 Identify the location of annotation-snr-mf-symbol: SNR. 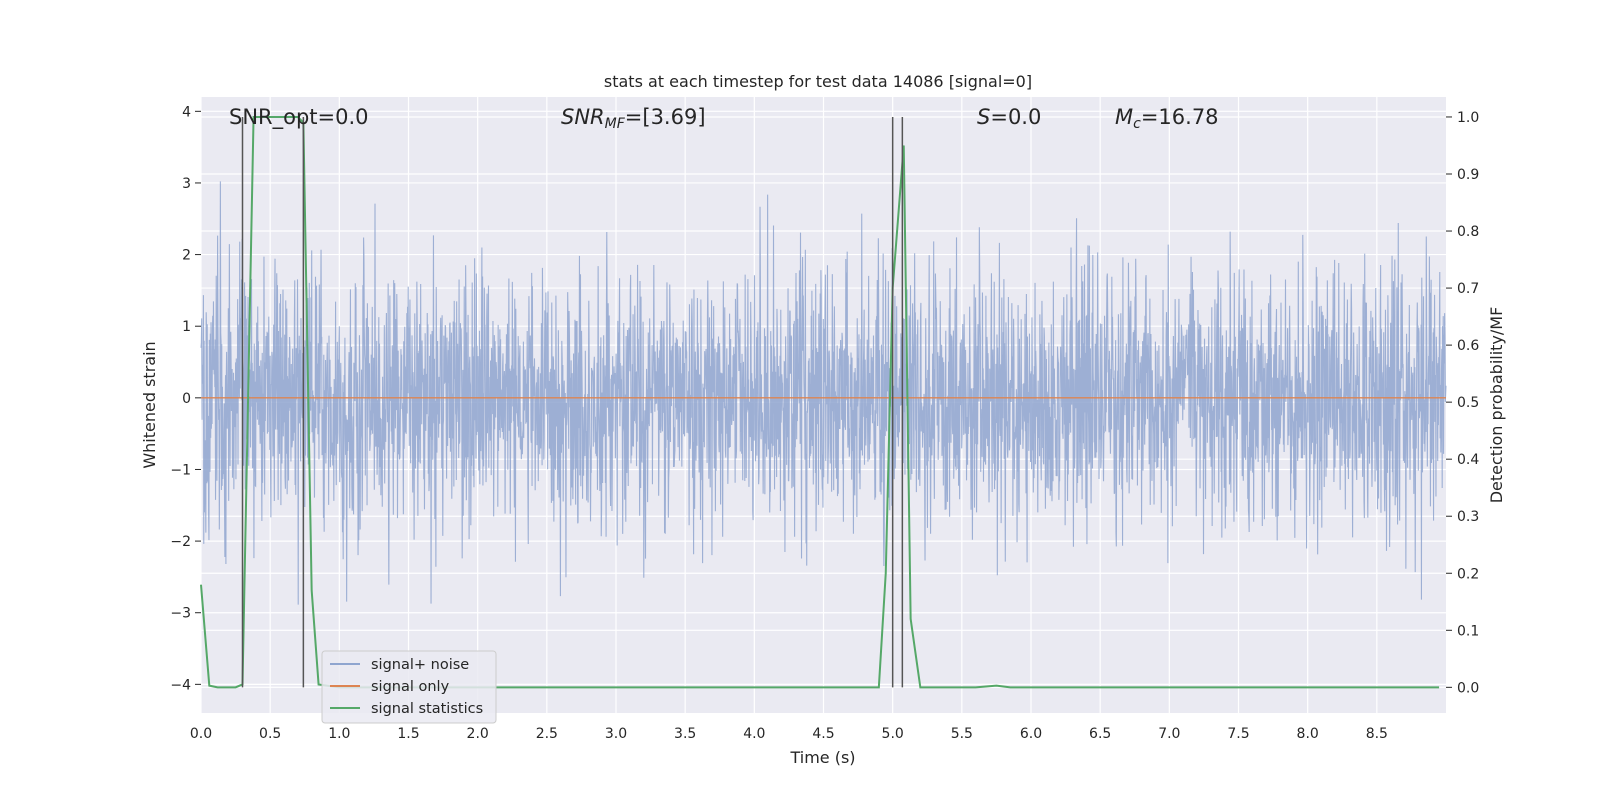
(583, 117).